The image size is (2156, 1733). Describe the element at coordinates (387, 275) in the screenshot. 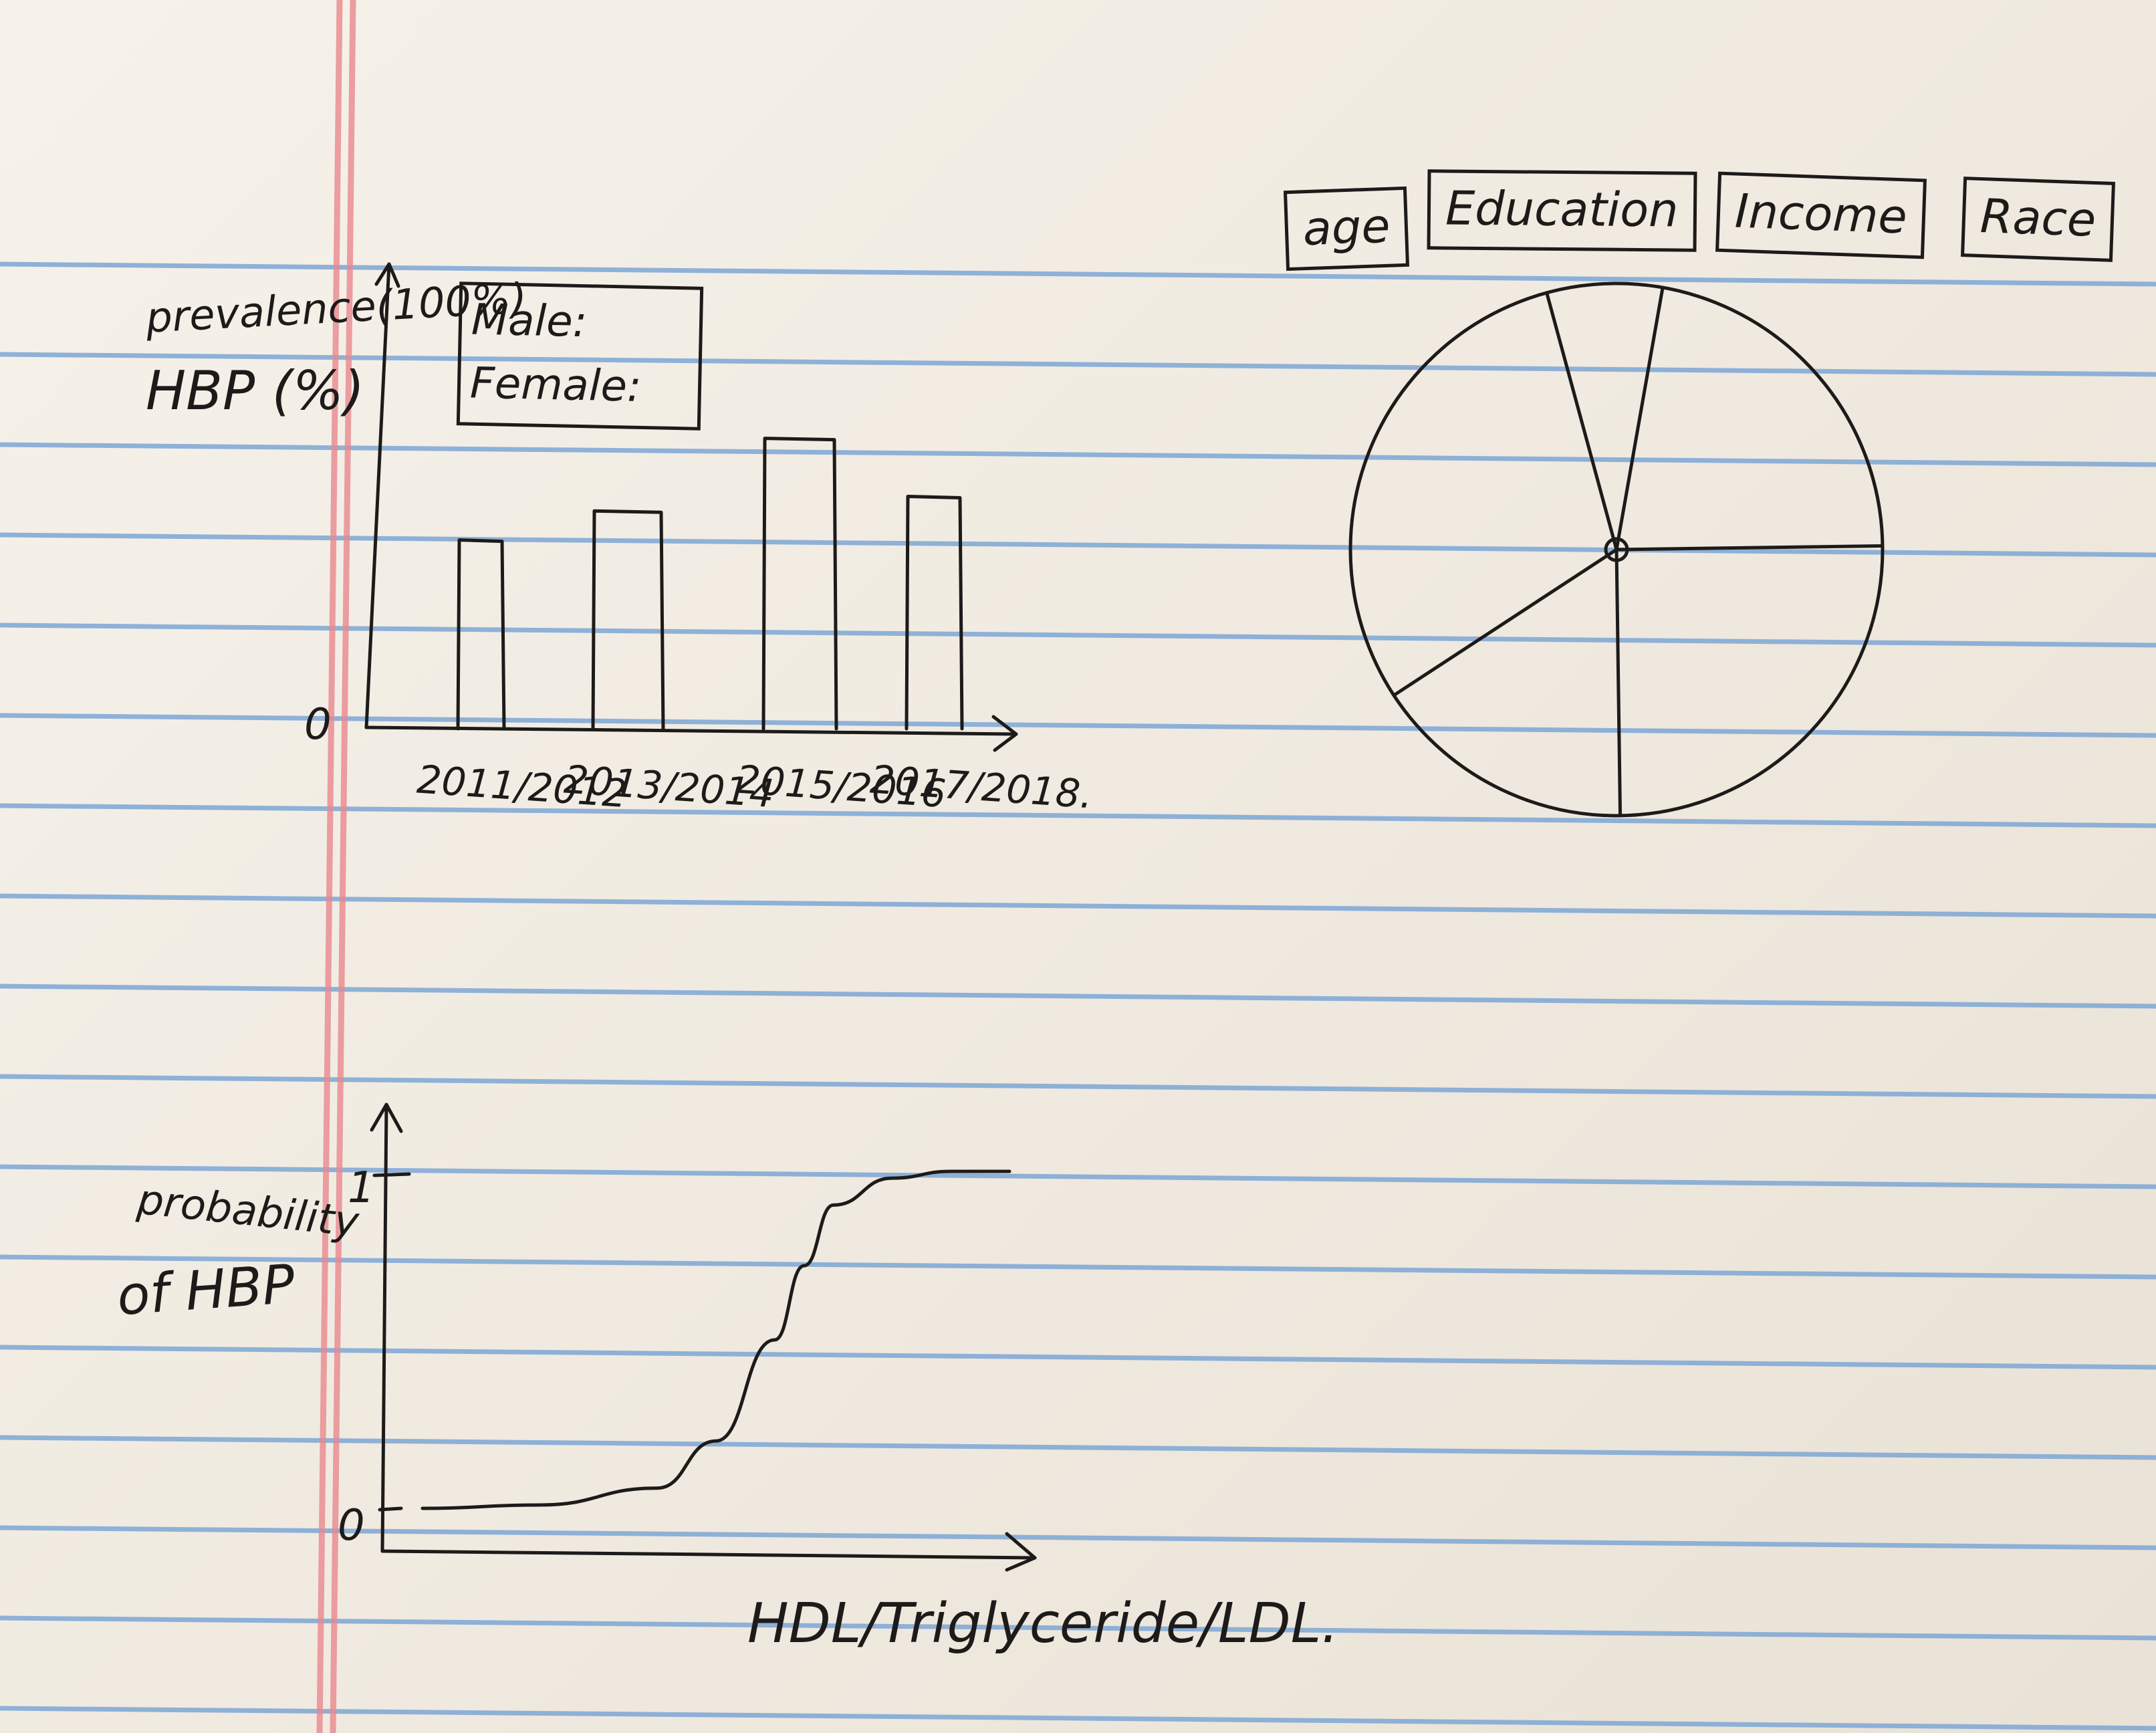

I see `bar-chart-y-axis-arrow` at that location.